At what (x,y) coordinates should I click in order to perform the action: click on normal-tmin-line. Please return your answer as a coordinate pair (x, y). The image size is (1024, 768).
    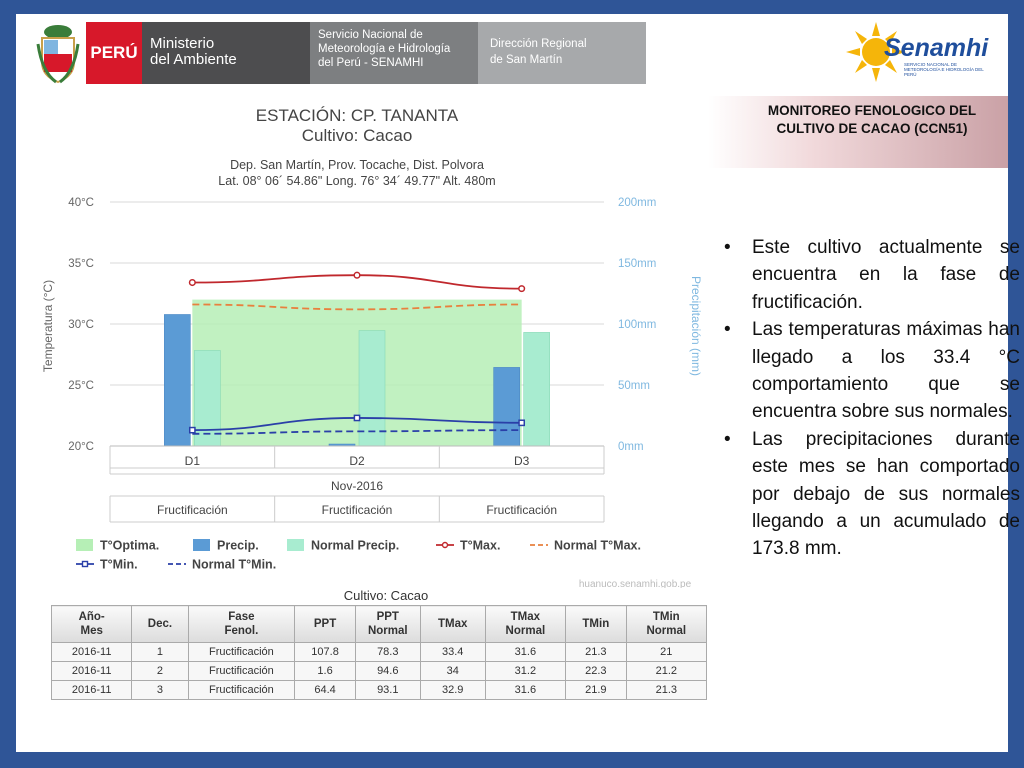
    Looking at the image, I should click on (357, 432).